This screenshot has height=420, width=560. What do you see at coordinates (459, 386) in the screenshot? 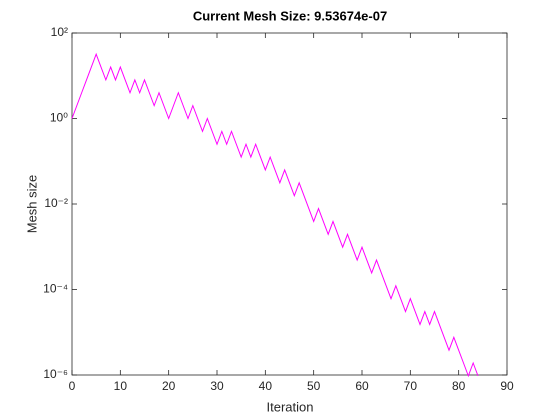
I see `x-tick-label: 80` at bounding box center [459, 386].